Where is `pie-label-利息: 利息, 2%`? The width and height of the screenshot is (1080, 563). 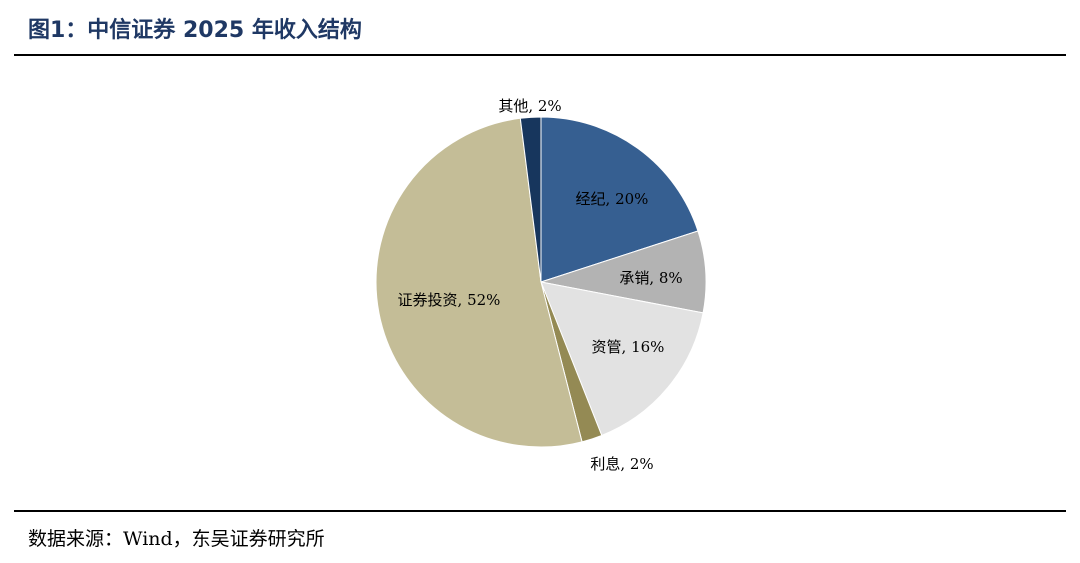
pie-label-利息: 利息, 2% is located at coordinates (621, 464).